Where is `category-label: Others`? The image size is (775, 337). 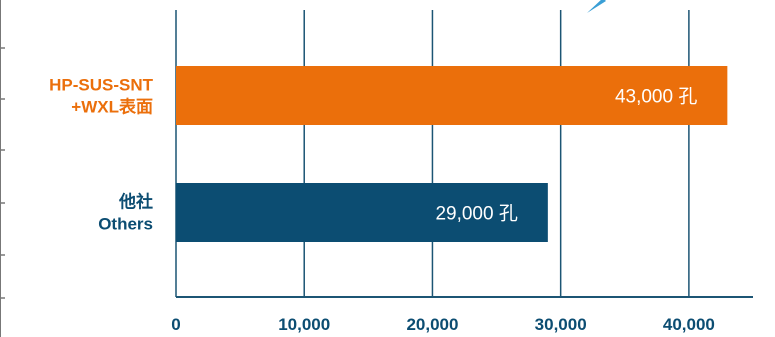
category-label: Others is located at coordinates (125, 224).